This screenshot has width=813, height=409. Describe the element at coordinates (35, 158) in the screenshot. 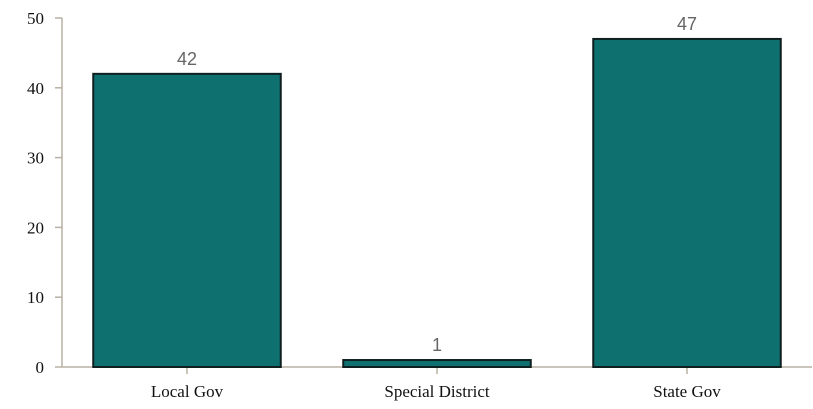

I see `y-tick-label-30: 30` at that location.